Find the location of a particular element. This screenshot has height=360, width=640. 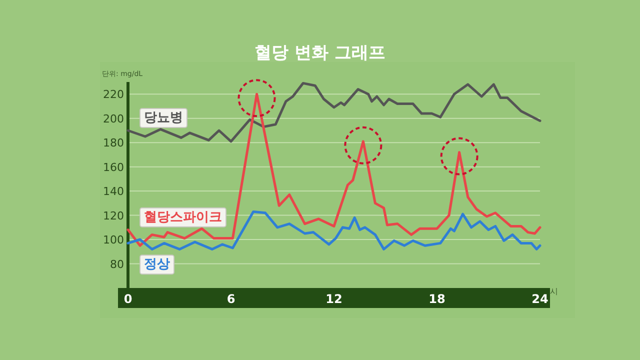

series-label: 혈당스파이크 is located at coordinates (183, 217).